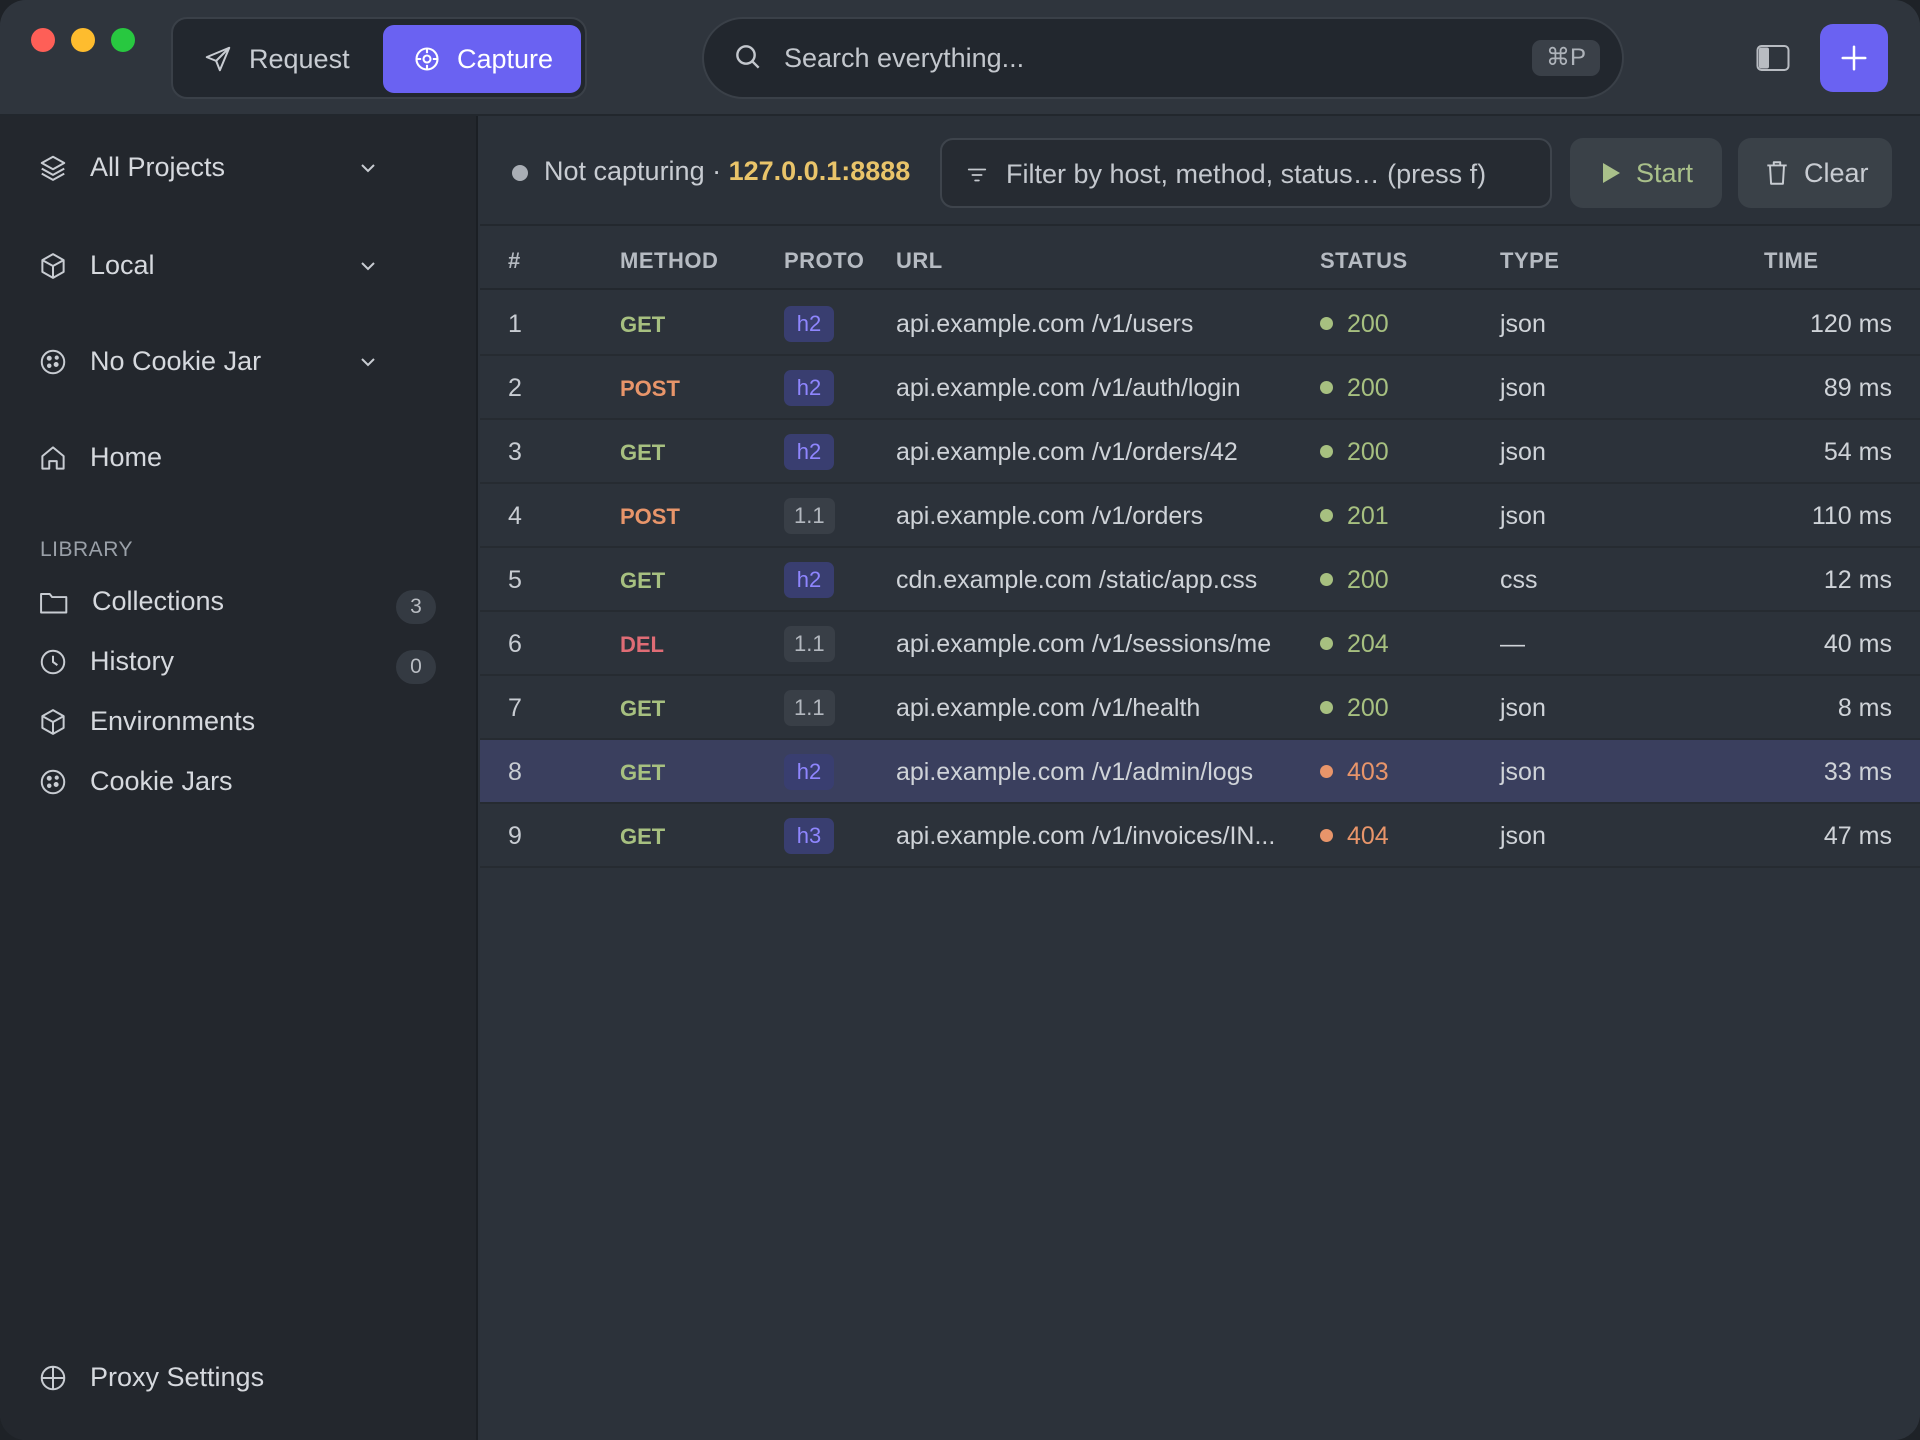  I want to click on response-time: 120 ms, so click(1851, 324).